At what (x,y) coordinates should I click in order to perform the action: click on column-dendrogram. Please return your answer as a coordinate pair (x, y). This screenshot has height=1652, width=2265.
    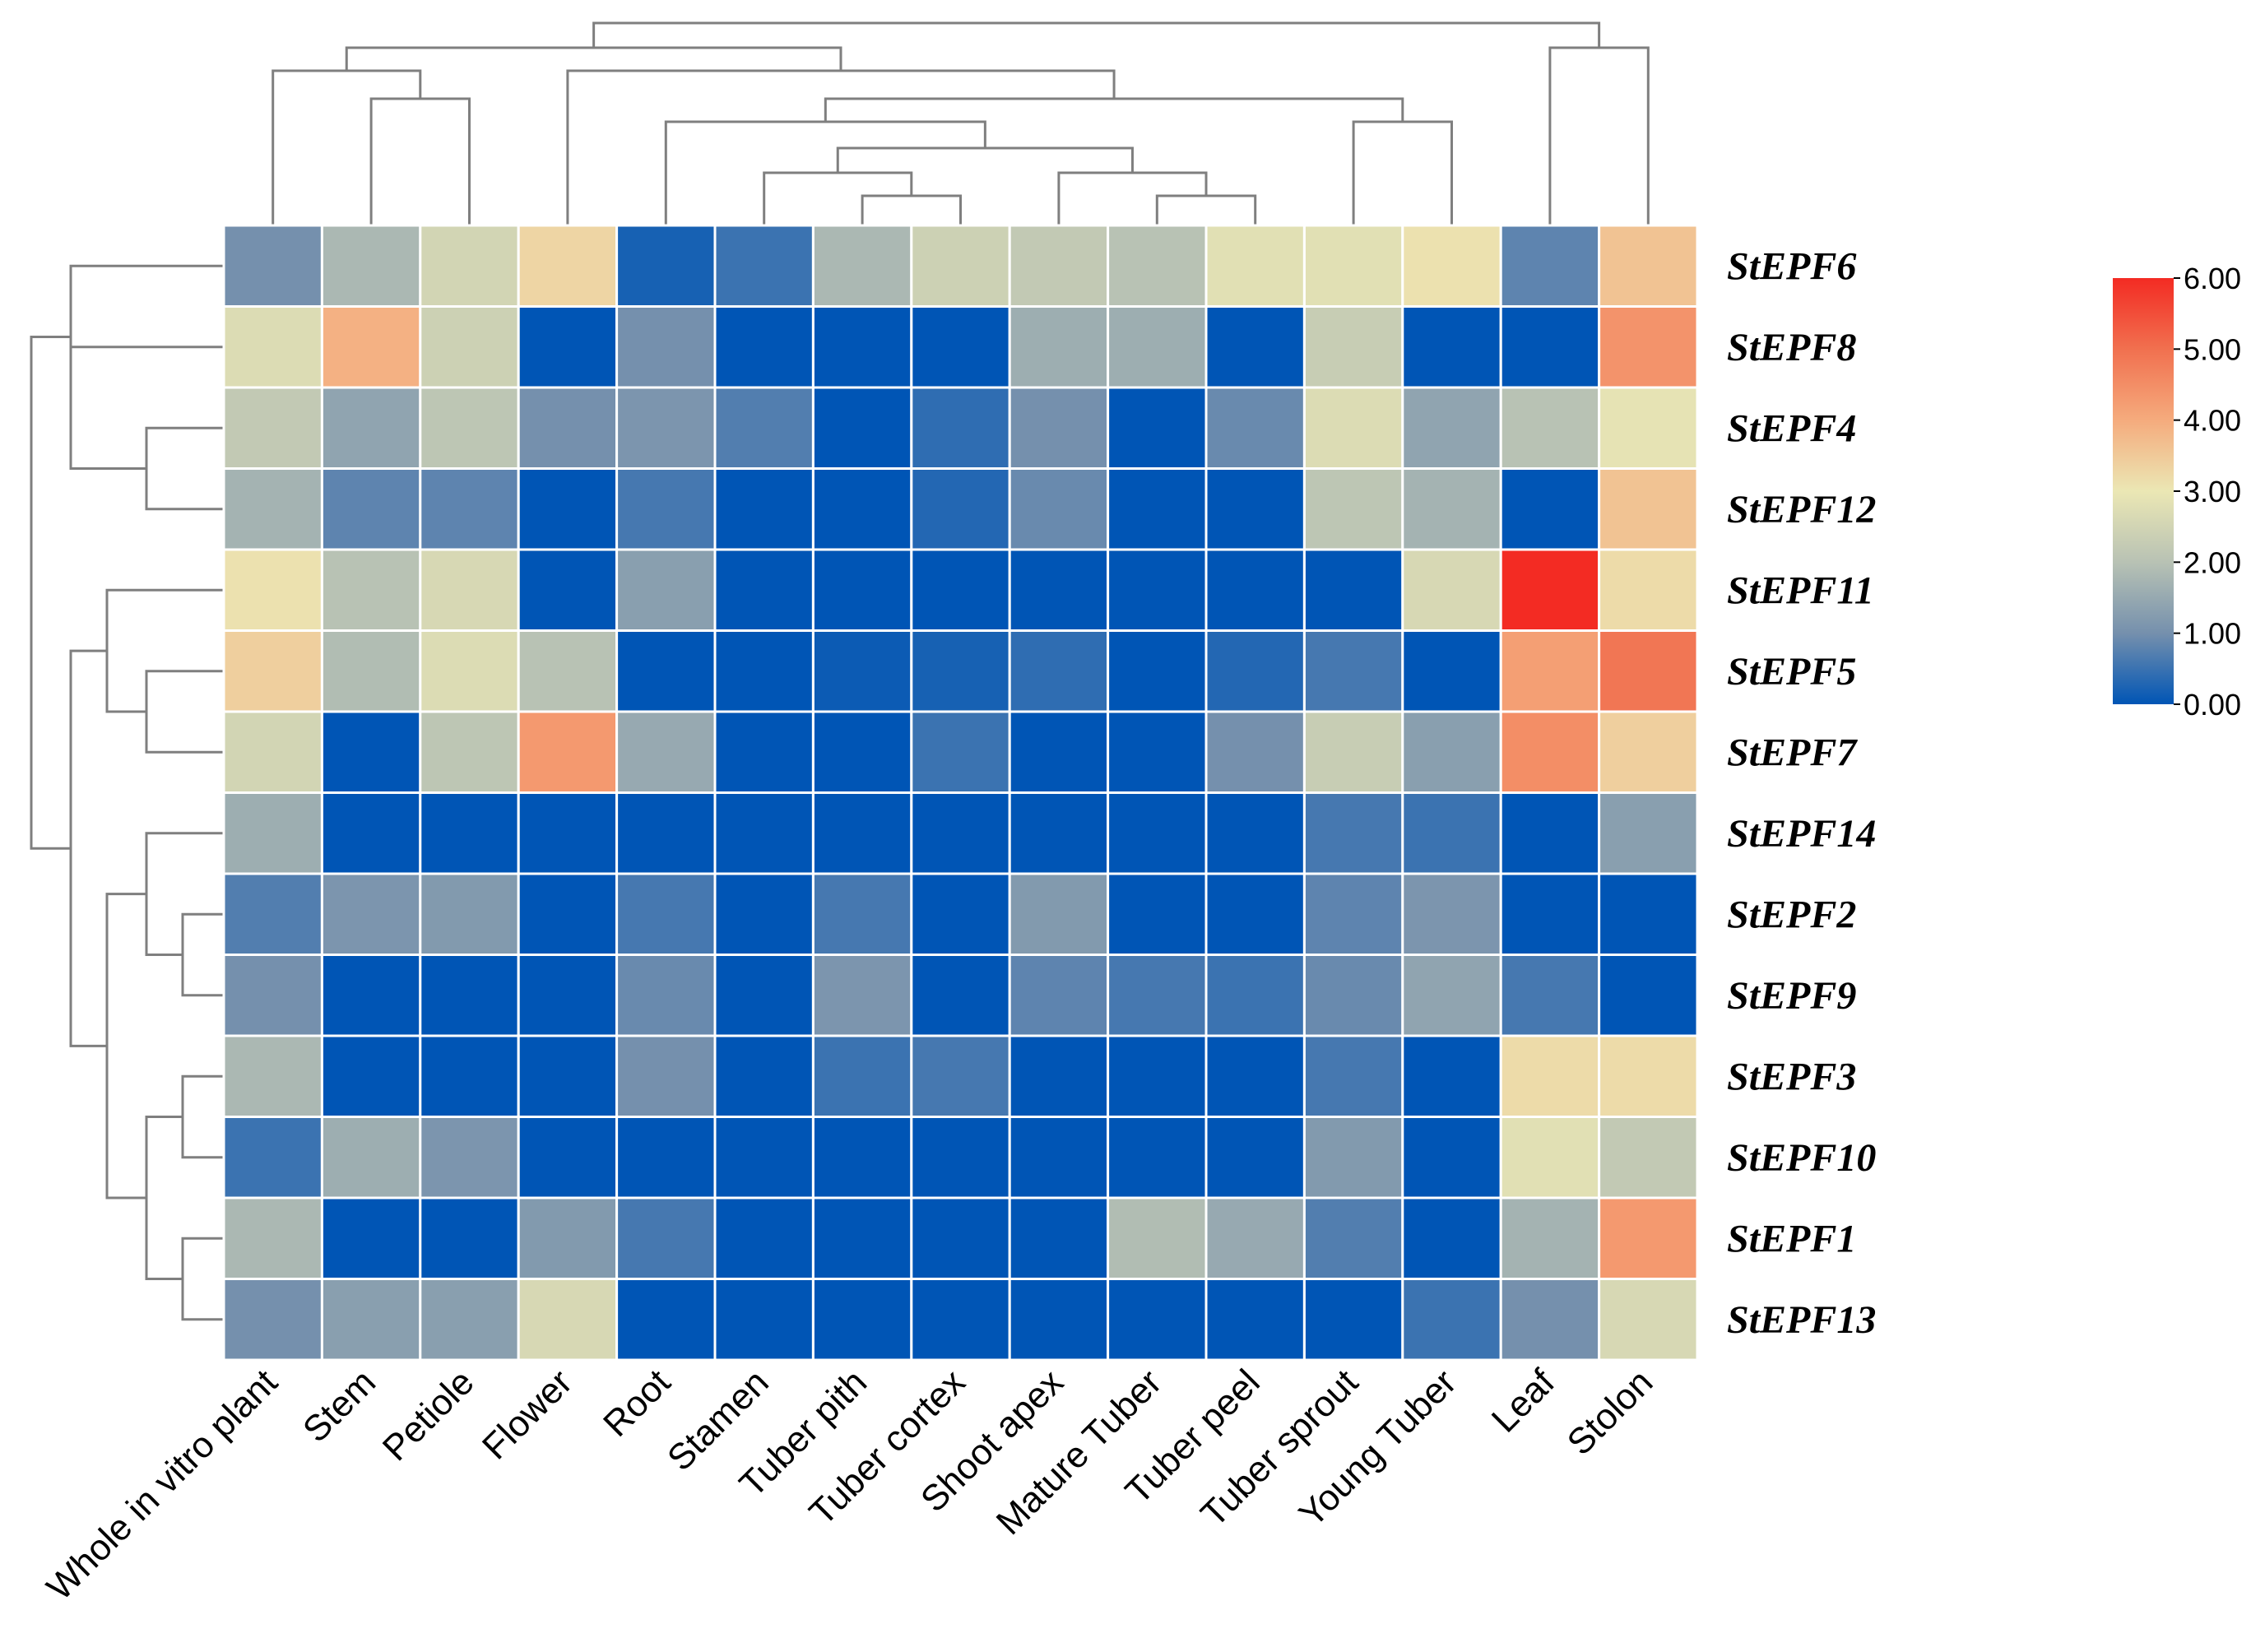
    Looking at the image, I should click on (961, 123).